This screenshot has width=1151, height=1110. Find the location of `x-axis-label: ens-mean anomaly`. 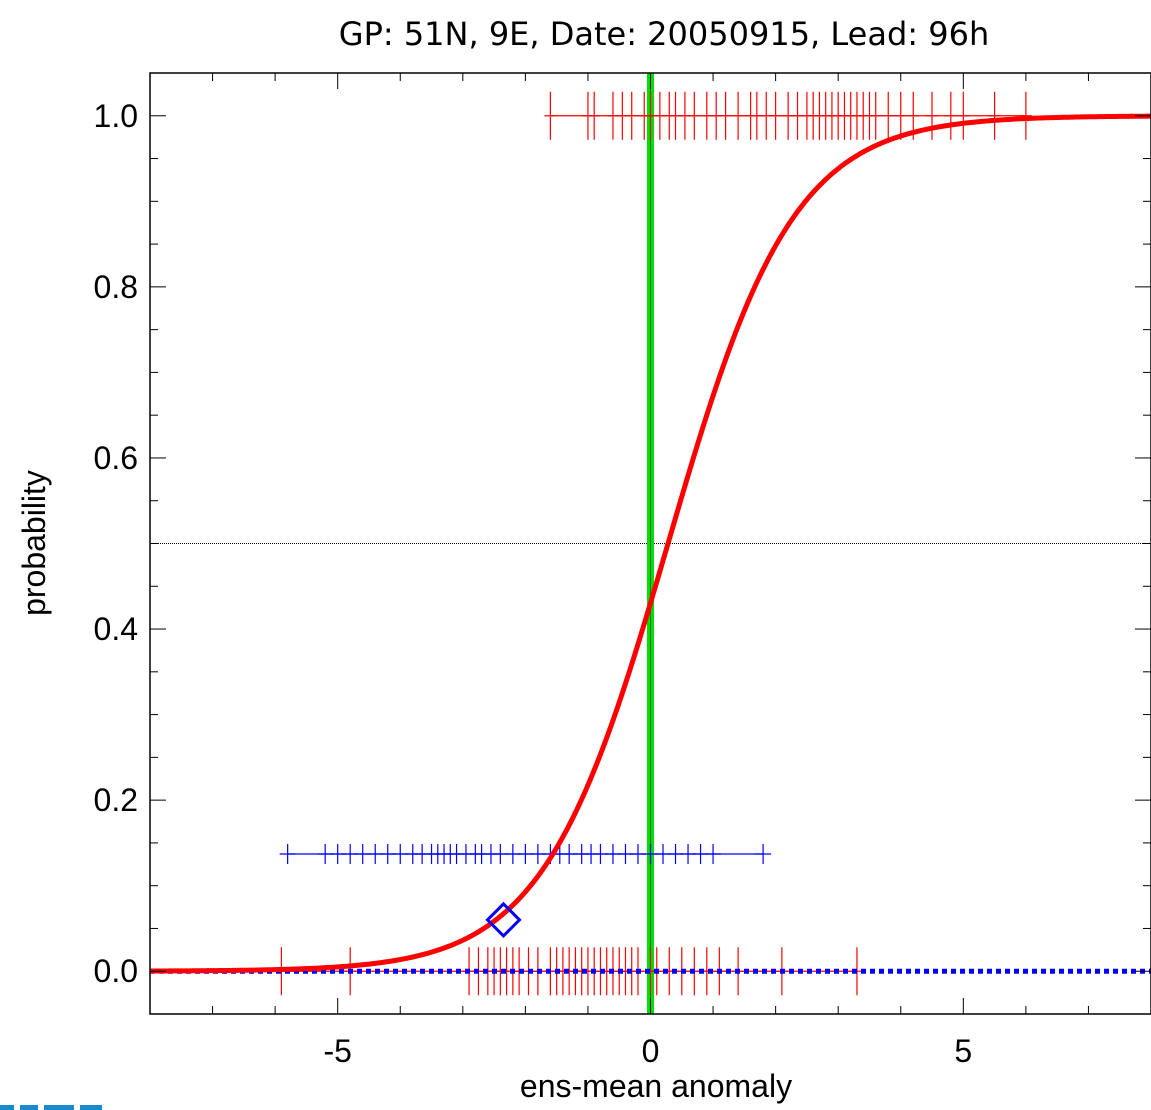

x-axis-label: ens-mean anomaly is located at coordinates (656, 1086).